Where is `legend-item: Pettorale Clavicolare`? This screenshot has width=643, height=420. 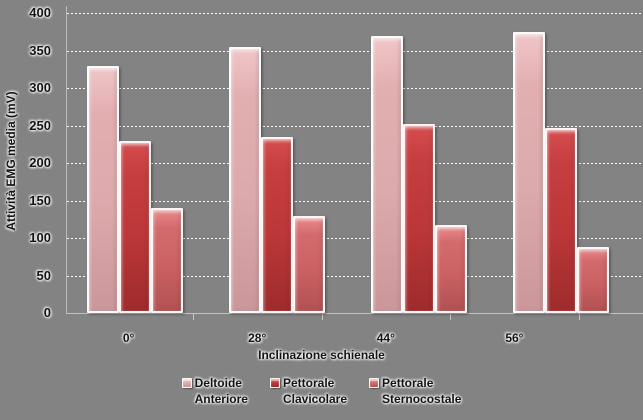 legend-item: Pettorale Clavicolare is located at coordinates (308, 391).